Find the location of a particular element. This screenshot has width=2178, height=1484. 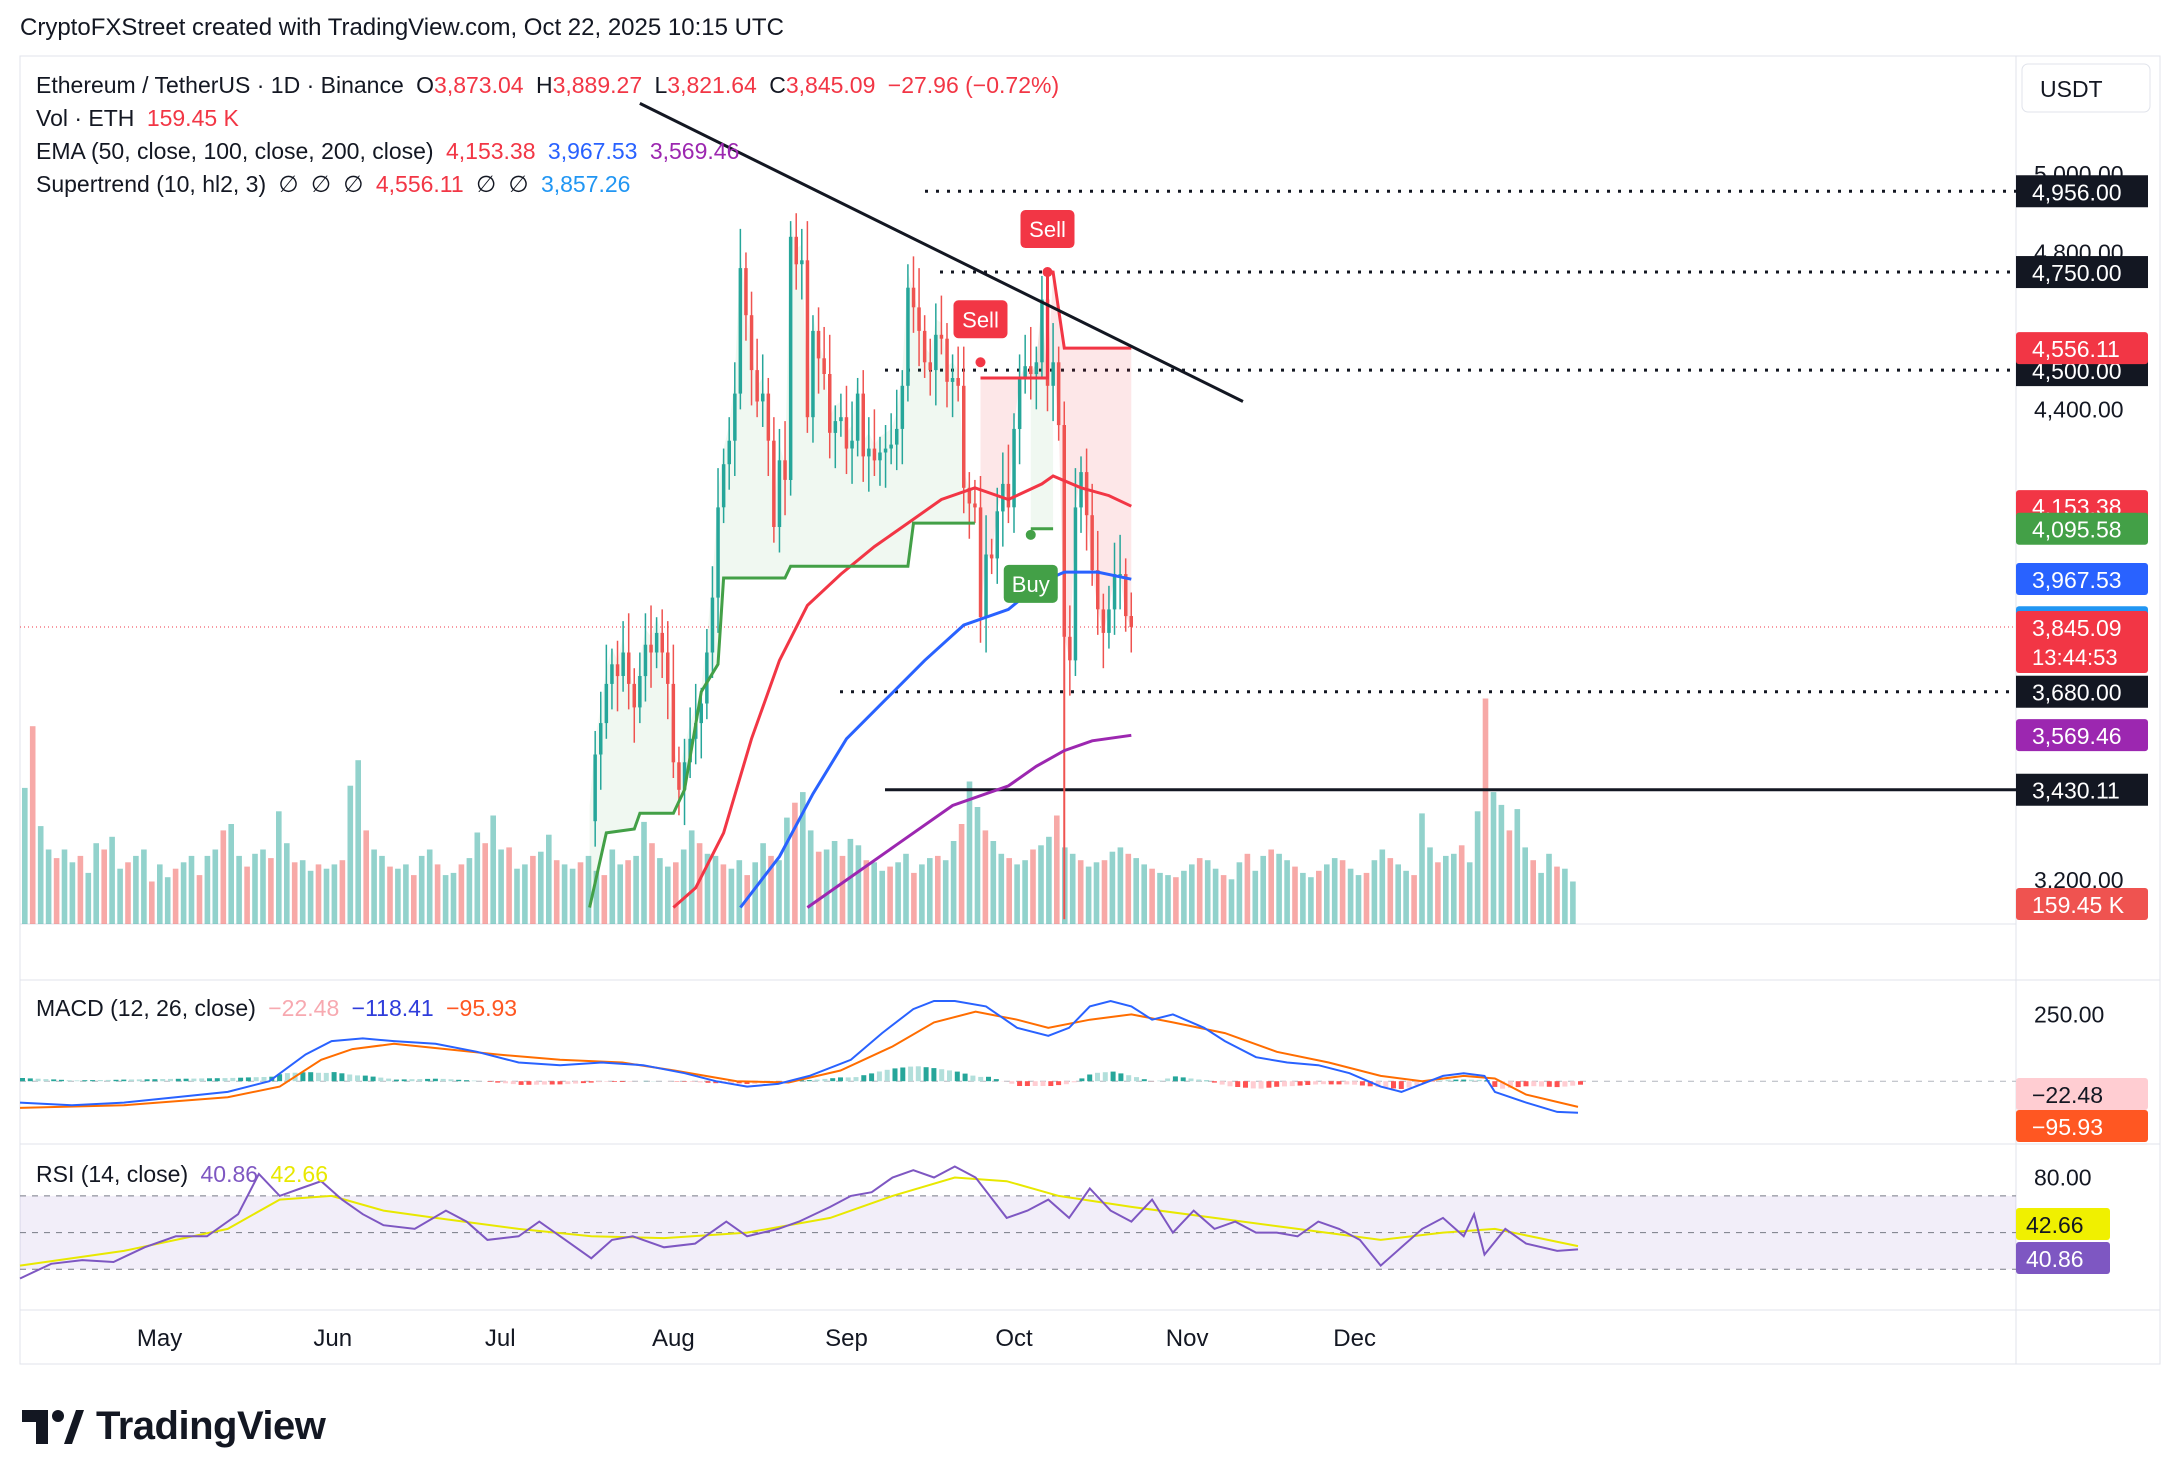

supertrend-label: Supertrend (10, hl2, 3) is located at coordinates (151, 184).